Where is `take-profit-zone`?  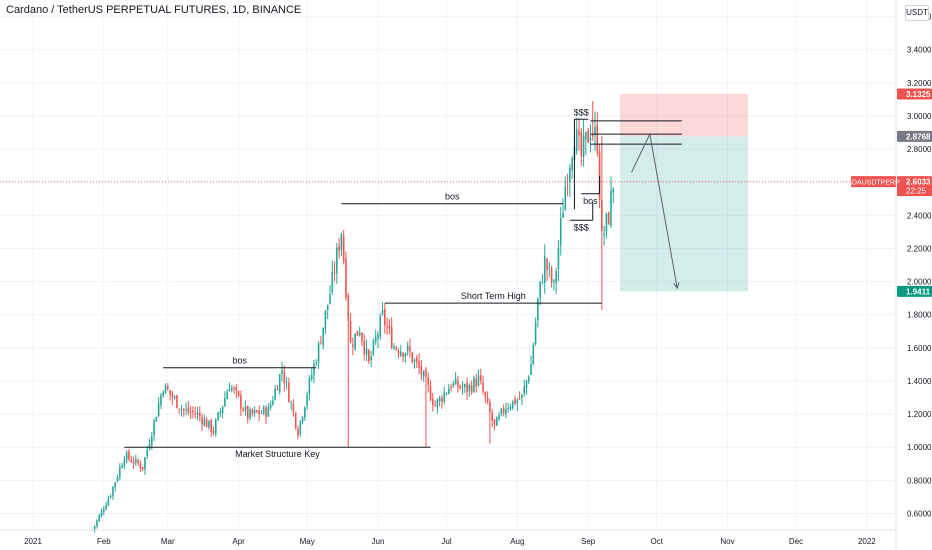 take-profit-zone is located at coordinates (684, 214).